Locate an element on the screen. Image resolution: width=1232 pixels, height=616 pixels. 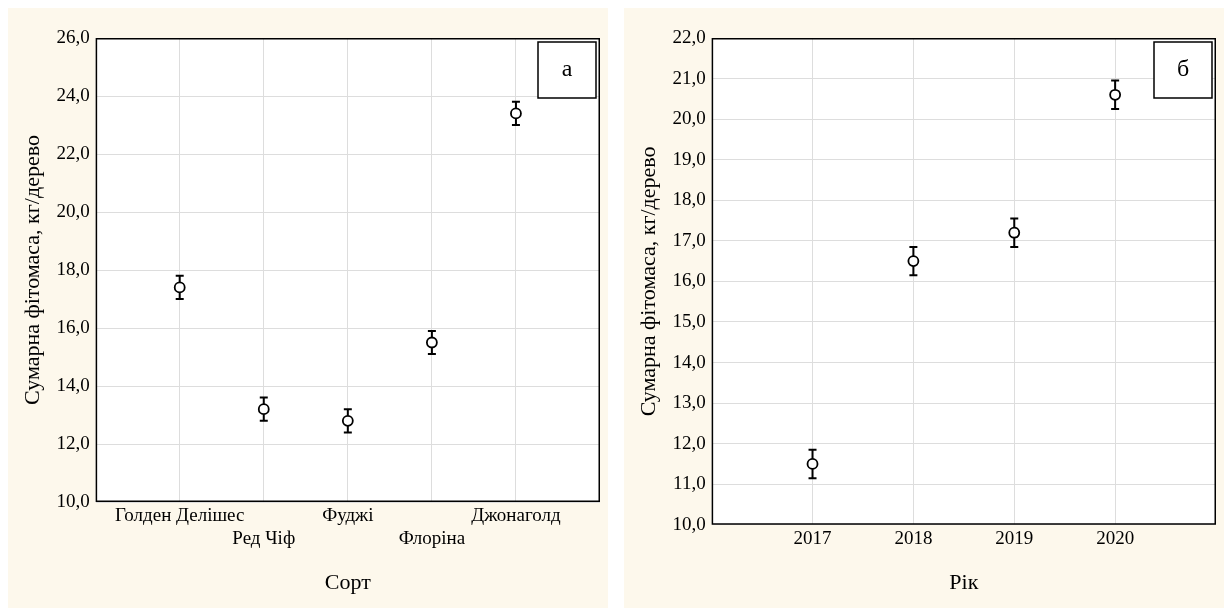
x-tick-label: 2019 is located at coordinates (1014, 538).